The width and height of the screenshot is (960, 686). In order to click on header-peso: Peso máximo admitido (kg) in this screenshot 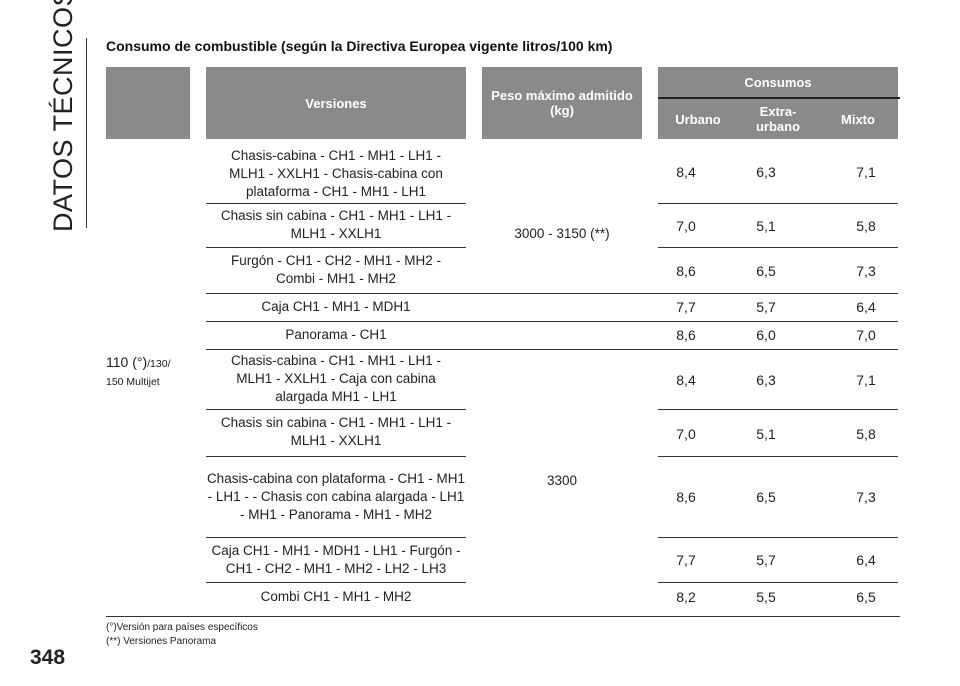, I will do `click(562, 103)`.